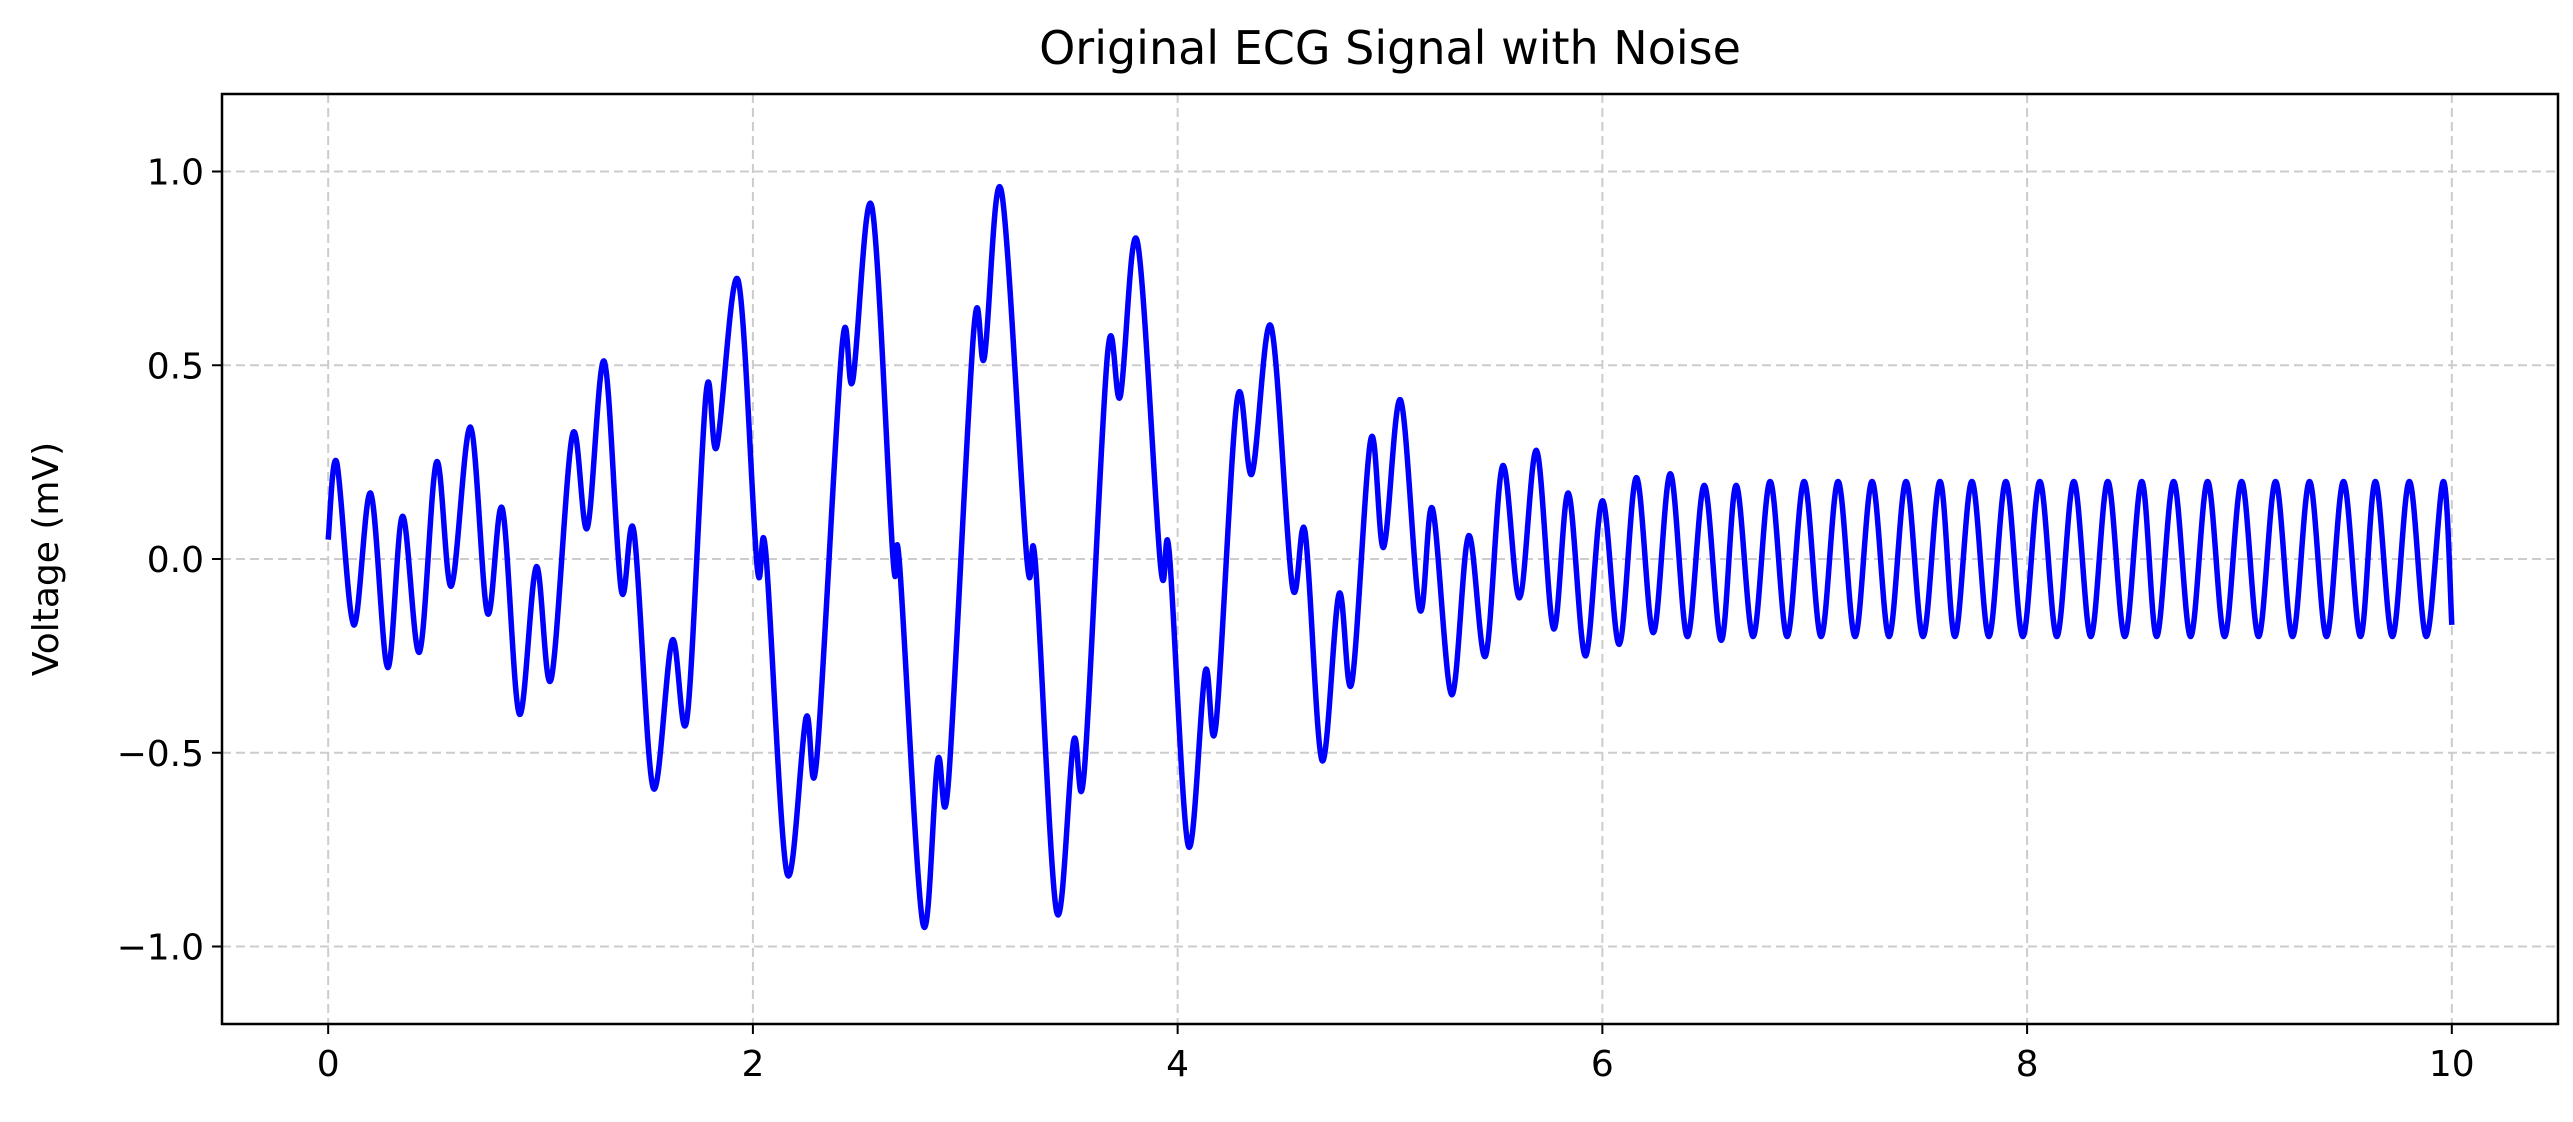 The width and height of the screenshot is (2573, 1122). Describe the element at coordinates (160, 948) in the screenshot. I see `y-tick-label: −1.0` at that location.